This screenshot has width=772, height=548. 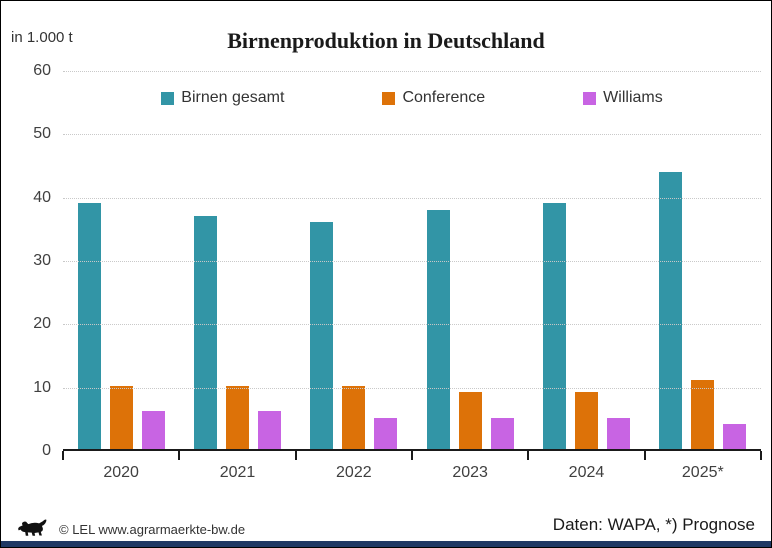 I want to click on y-tick-label-20: 20, so click(x=42, y=324).